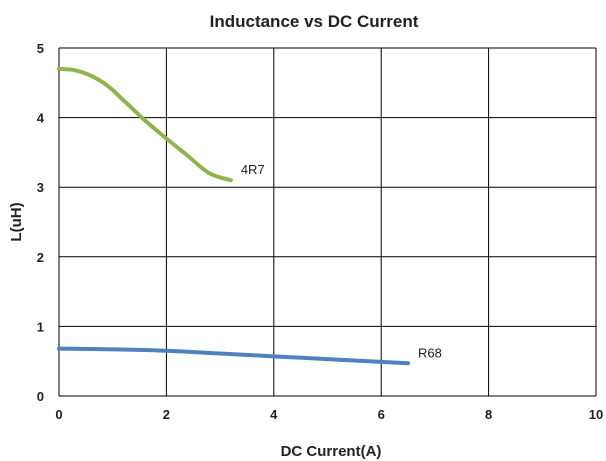 The height and width of the screenshot is (461, 606). I want to click on series-line-4r7, so click(145, 124).